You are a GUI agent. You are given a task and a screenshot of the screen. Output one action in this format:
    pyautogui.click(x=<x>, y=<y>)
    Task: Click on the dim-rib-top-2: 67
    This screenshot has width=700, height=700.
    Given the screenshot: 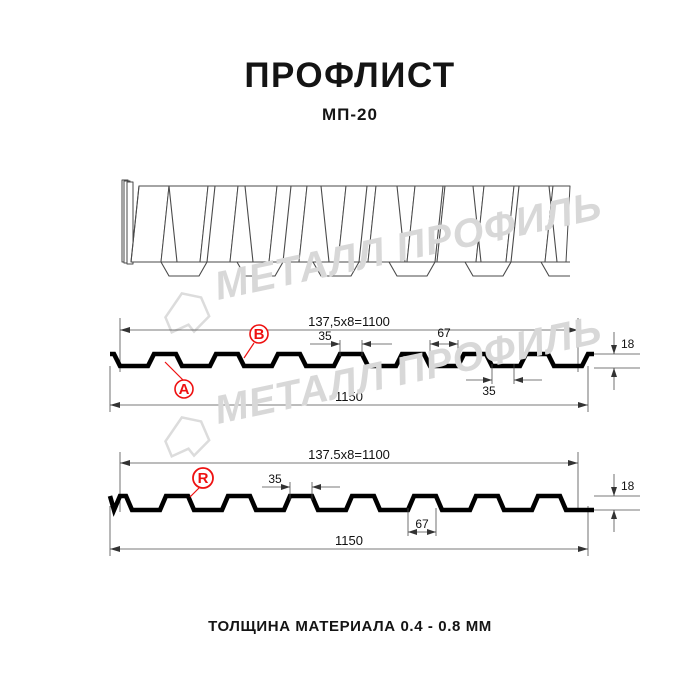 What is the action you would take?
    pyautogui.click(x=422, y=524)
    